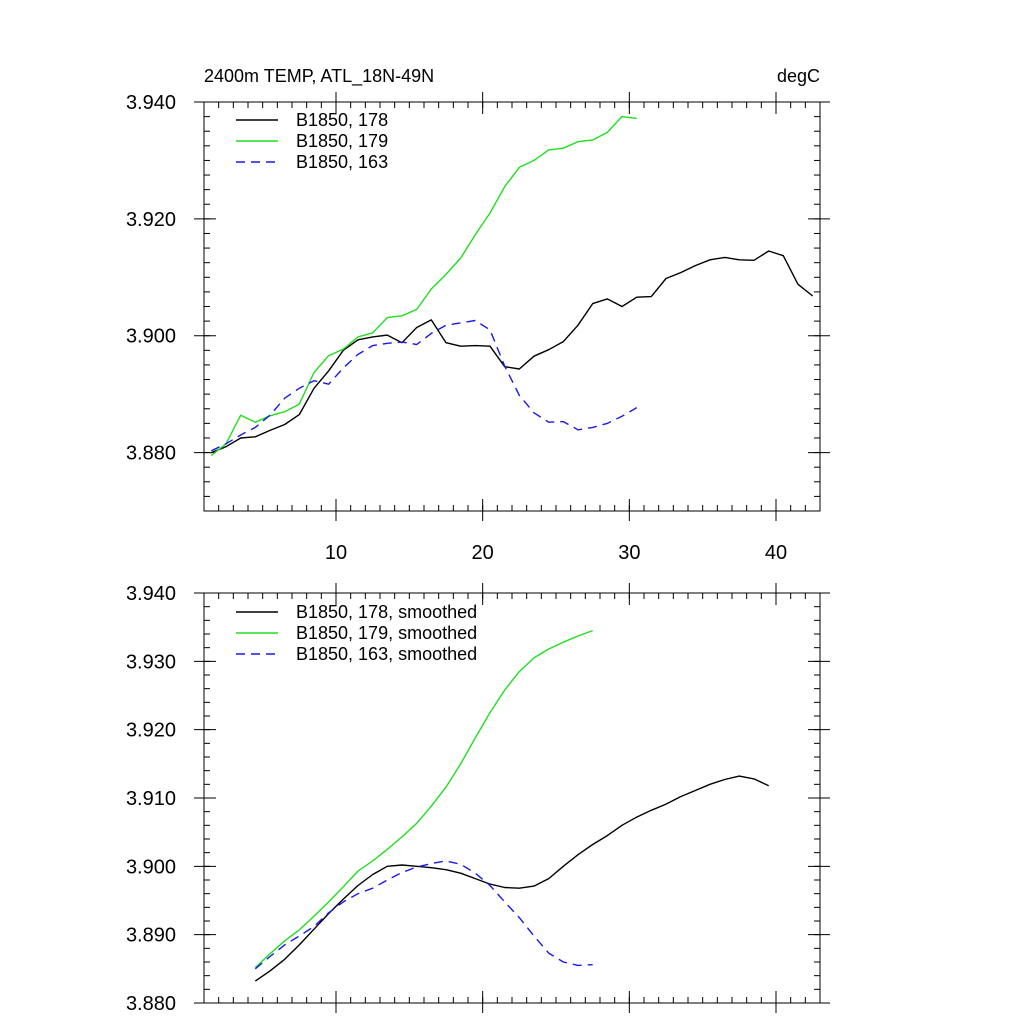  Describe the element at coordinates (386, 654) in the screenshot. I see `legend-label: B1850, 163, smoothed` at that location.